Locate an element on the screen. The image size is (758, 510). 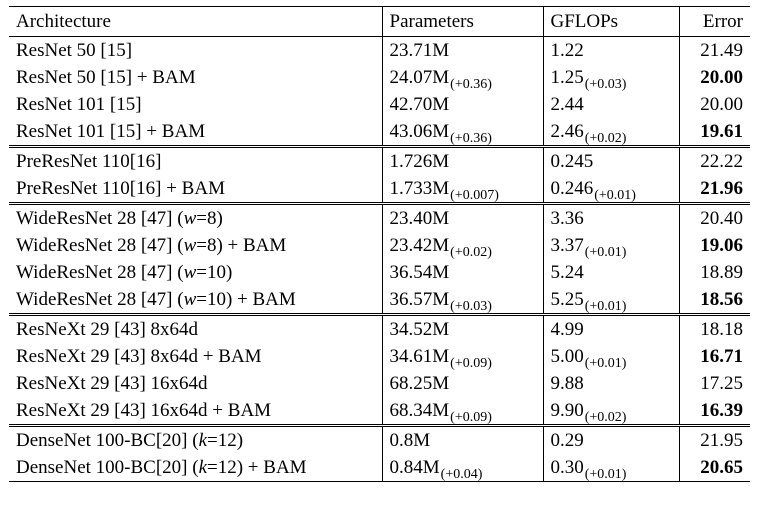
cell-gflops: 9.88 is located at coordinates (610, 383).